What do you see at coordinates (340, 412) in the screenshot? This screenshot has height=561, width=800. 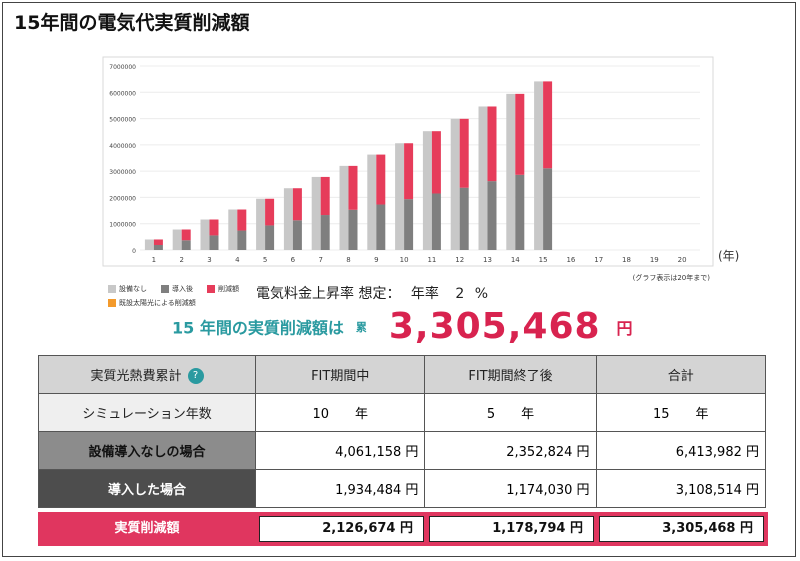 I see `table-cell: 10 年` at bounding box center [340, 412].